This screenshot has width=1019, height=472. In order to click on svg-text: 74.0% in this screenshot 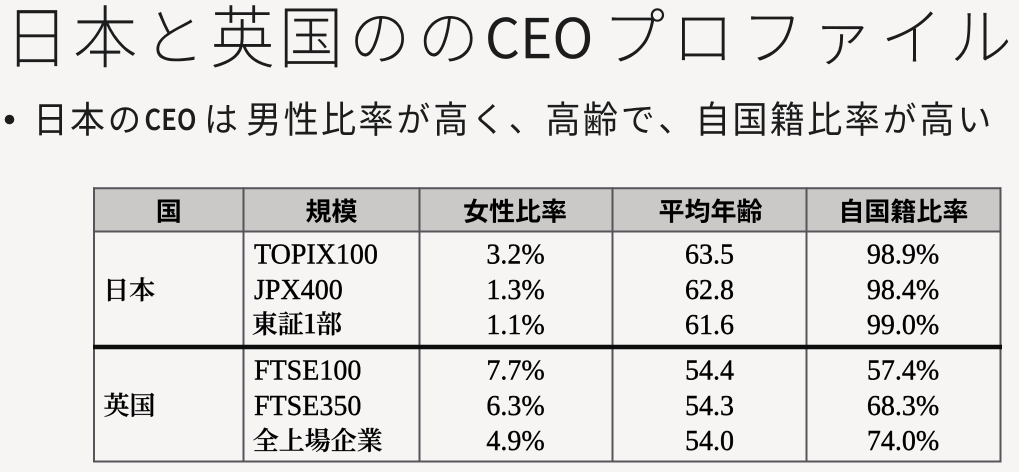, I will do `click(903, 441)`.